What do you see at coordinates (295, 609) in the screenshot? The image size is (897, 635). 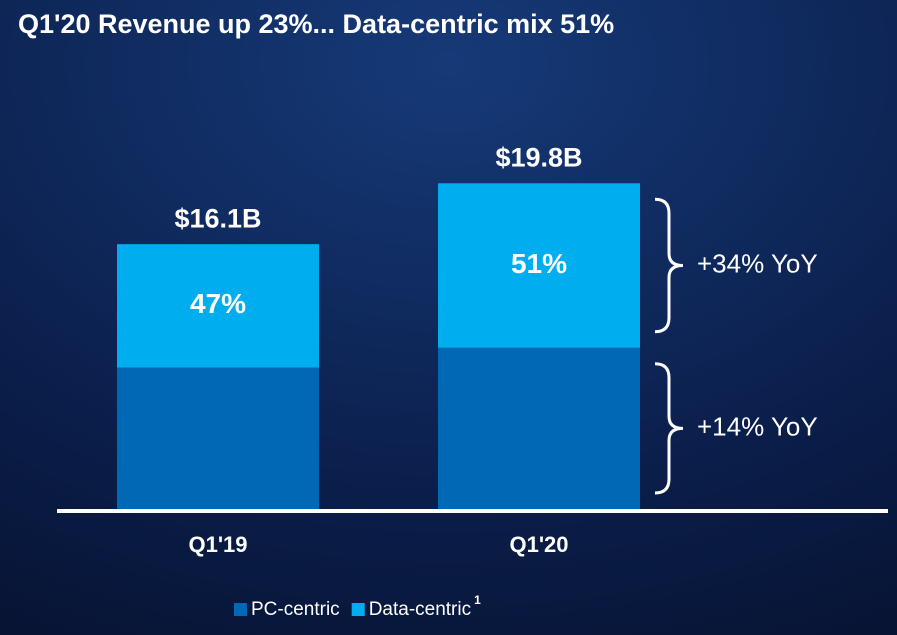 I see `legend-label: PC-centric` at bounding box center [295, 609].